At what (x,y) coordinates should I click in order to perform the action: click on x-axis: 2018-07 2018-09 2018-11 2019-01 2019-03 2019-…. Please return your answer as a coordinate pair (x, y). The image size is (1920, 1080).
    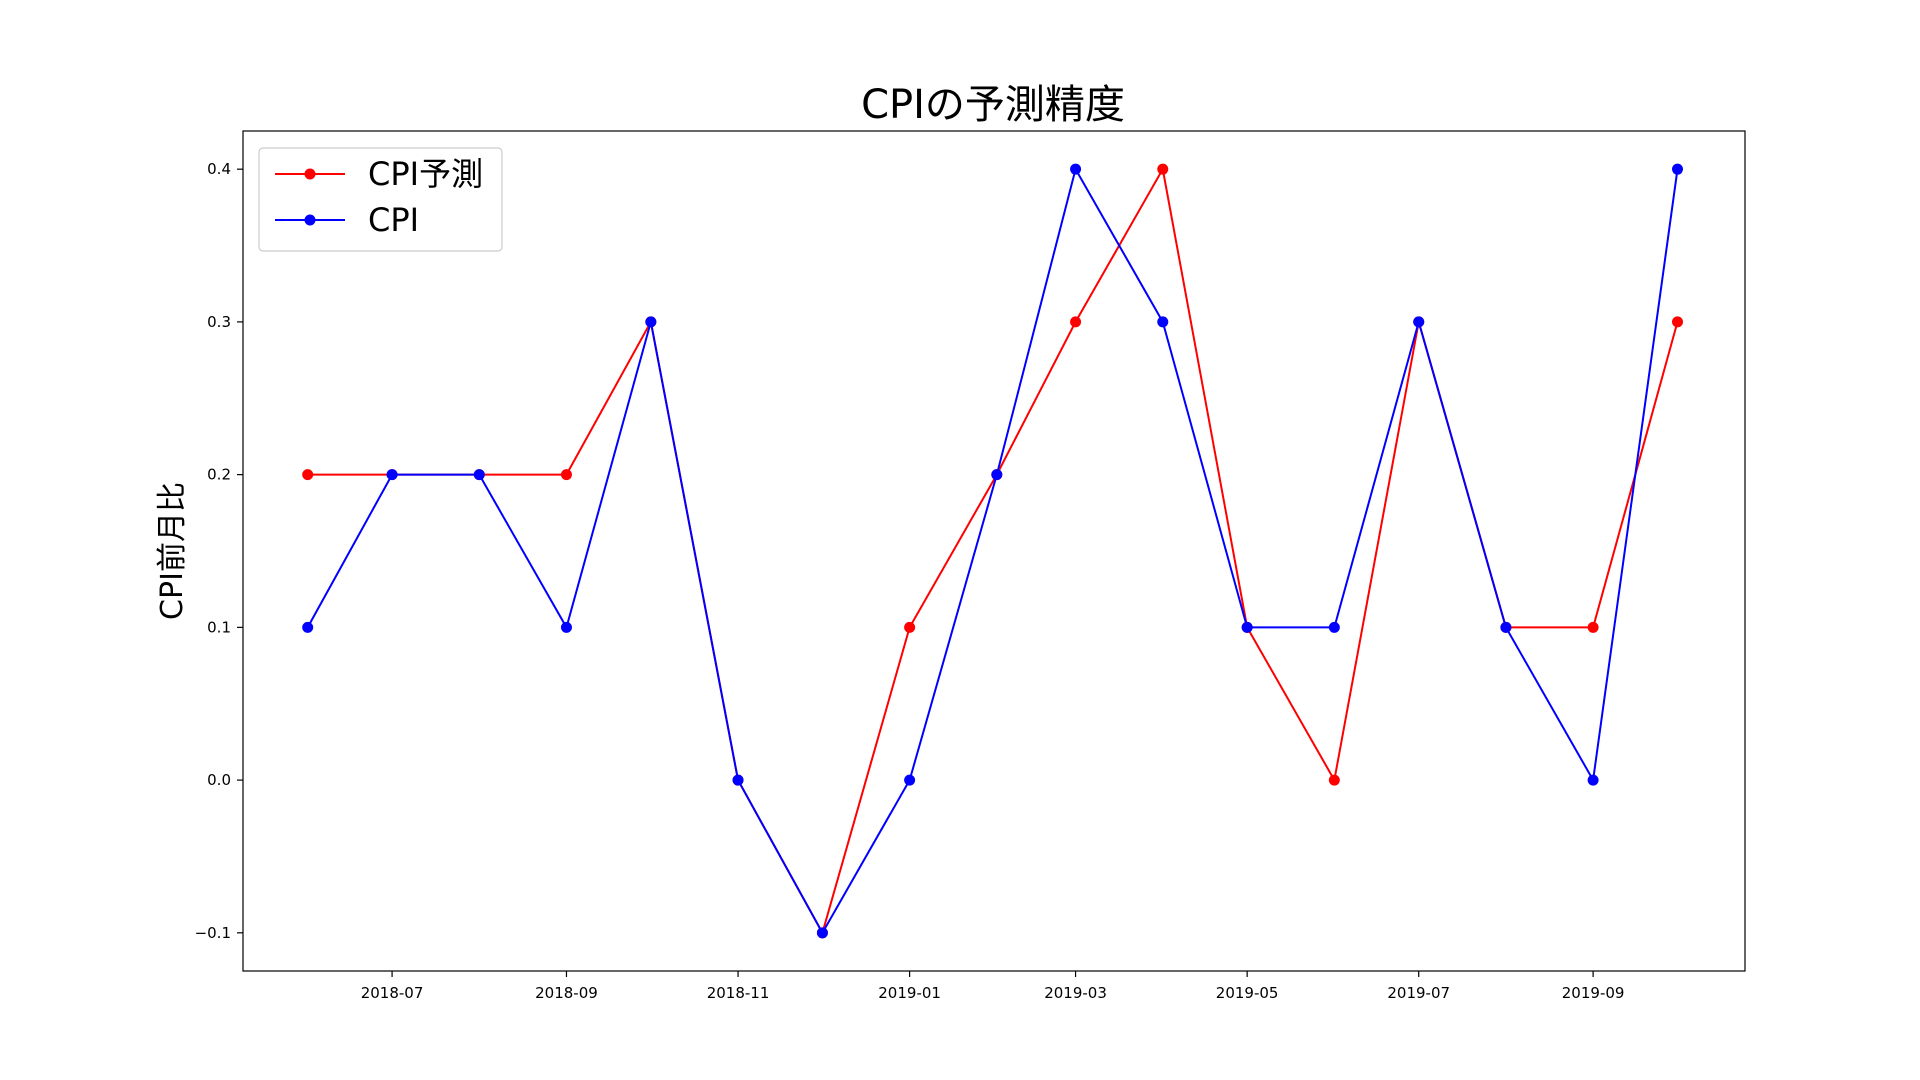
    Looking at the image, I should click on (993, 986).